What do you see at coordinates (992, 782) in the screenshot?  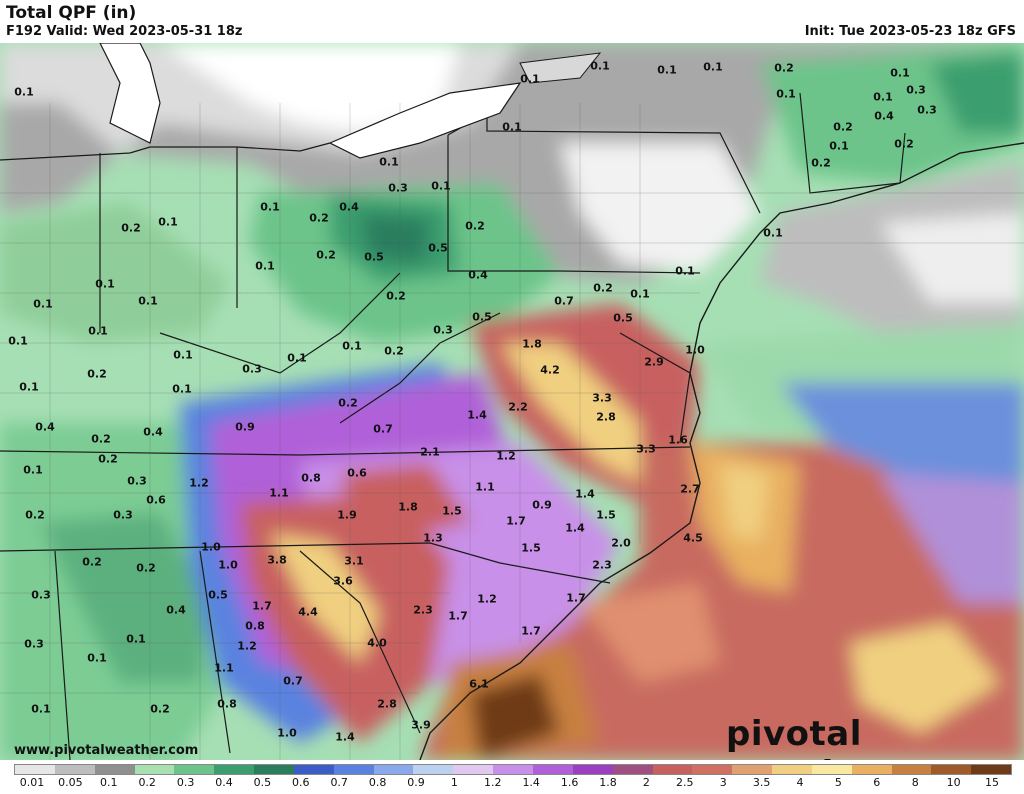 I see `colorbar-tick-label: 15` at bounding box center [992, 782].